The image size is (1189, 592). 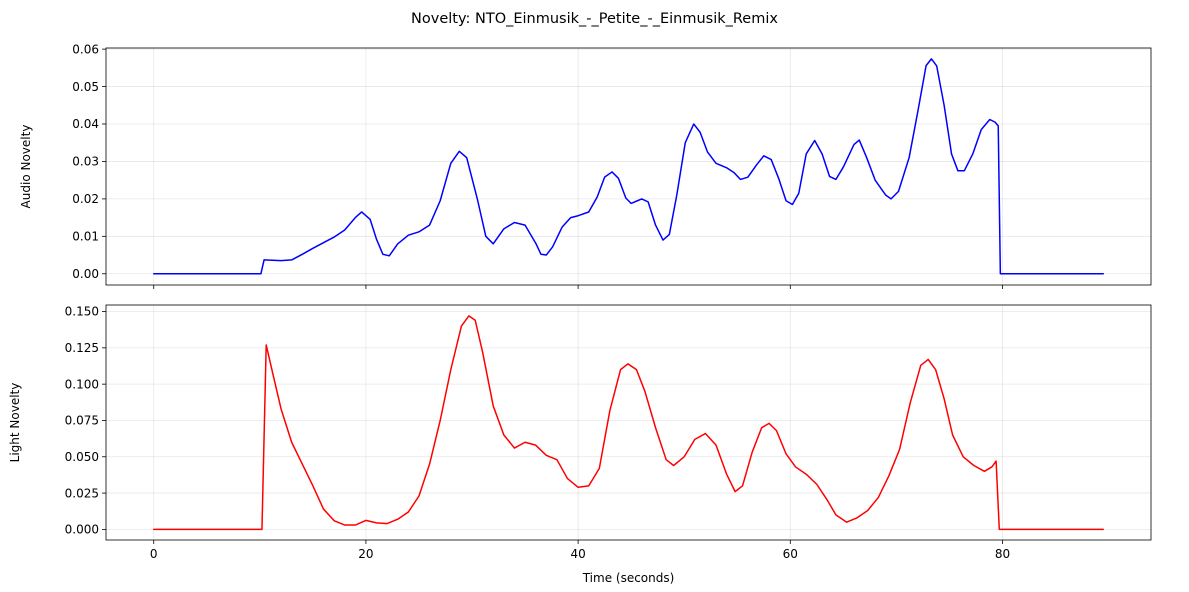 I want to click on y-tick-label: 0.150, so click(x=82, y=312).